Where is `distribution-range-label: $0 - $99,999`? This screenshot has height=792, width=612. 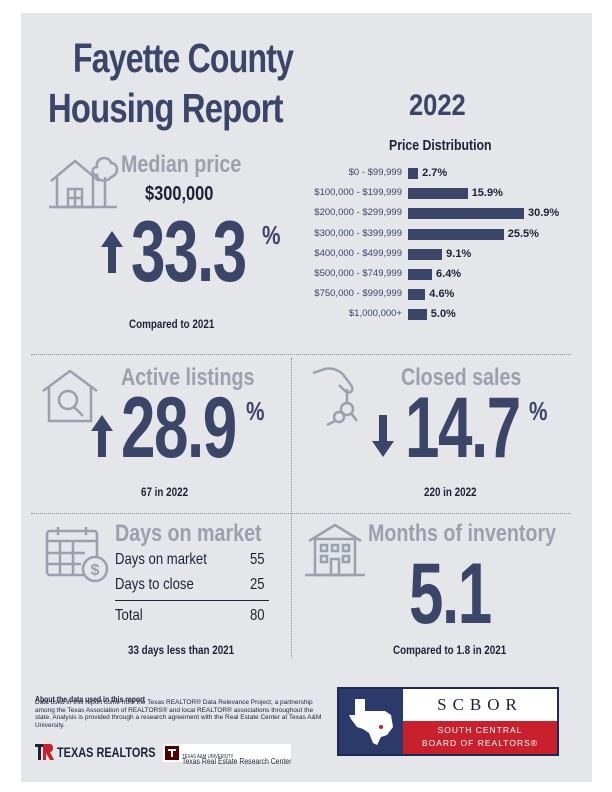 distribution-range-label: $0 - $99,999 is located at coordinates (375, 172).